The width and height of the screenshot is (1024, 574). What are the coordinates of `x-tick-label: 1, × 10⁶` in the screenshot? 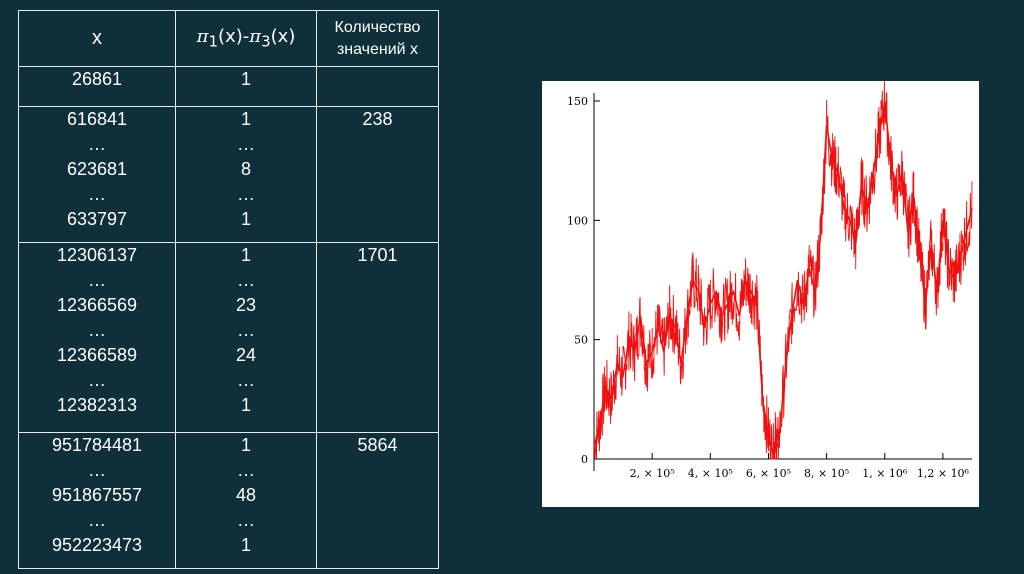 It's located at (885, 473).